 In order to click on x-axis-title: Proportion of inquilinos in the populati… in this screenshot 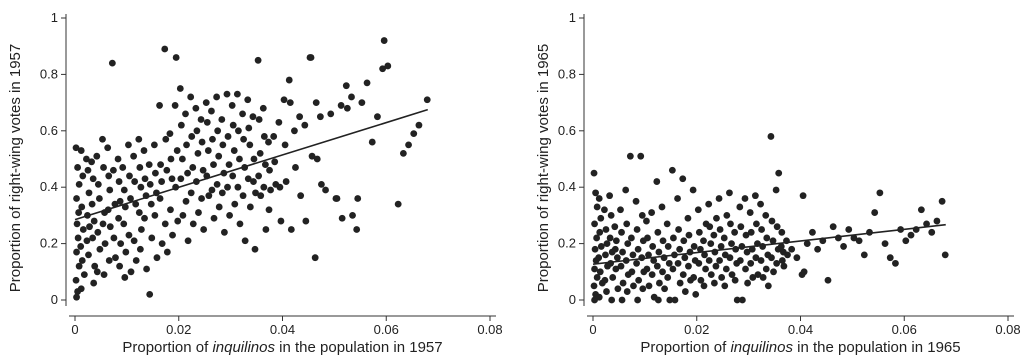, I will do `click(800, 347)`.